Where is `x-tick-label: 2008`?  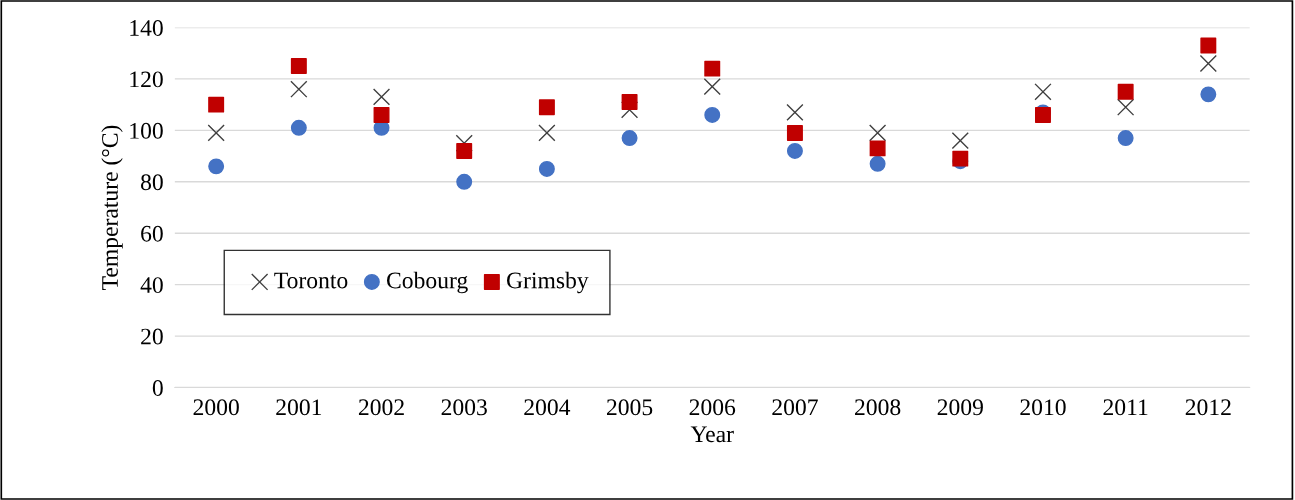
x-tick-label: 2008 is located at coordinates (878, 407).